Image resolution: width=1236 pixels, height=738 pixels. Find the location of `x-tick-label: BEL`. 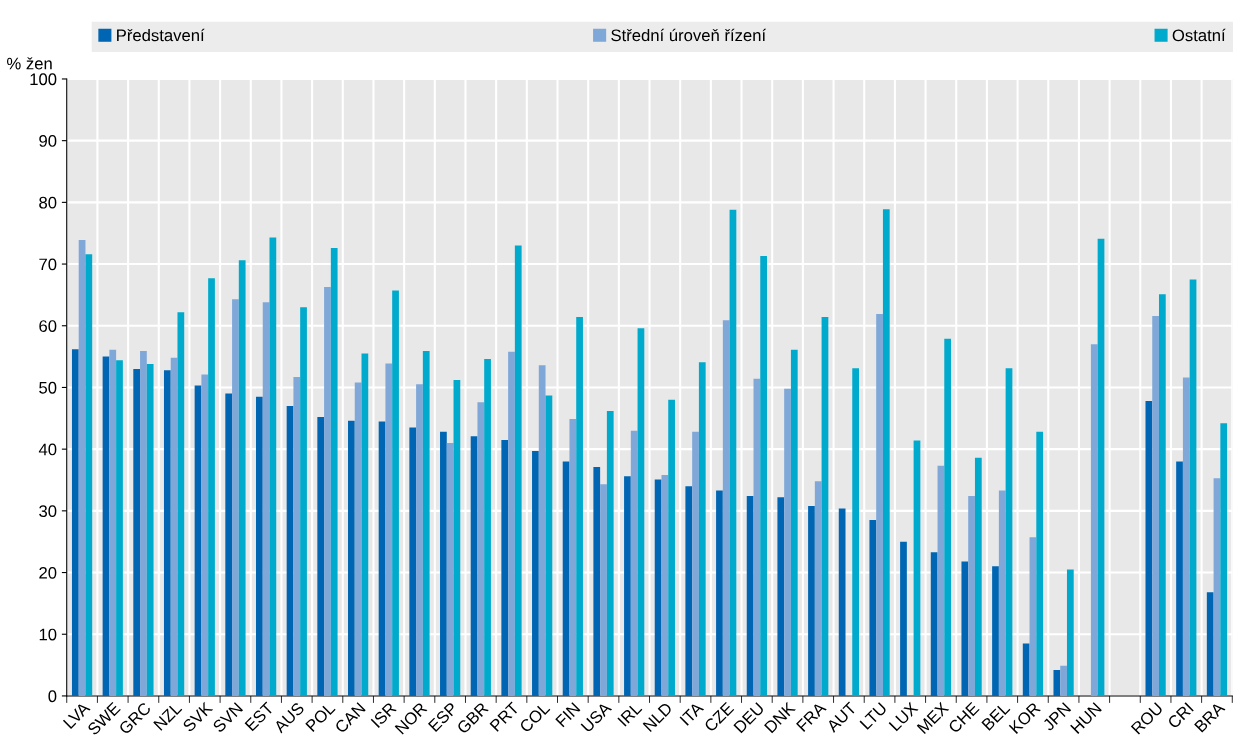

x-tick-label: BEL is located at coordinates (996, 716).